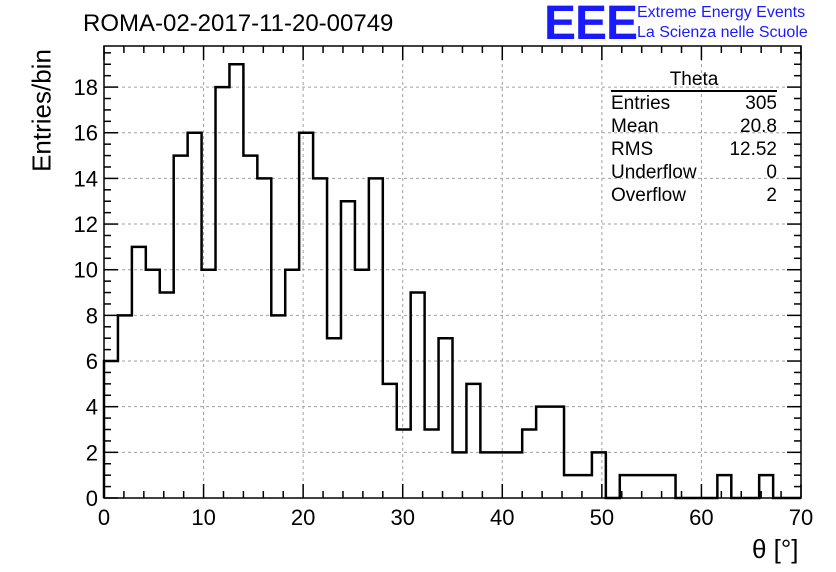 The width and height of the screenshot is (836, 572). What do you see at coordinates (694, 103) in the screenshot?
I see `stats-row-entries: Entries 305` at bounding box center [694, 103].